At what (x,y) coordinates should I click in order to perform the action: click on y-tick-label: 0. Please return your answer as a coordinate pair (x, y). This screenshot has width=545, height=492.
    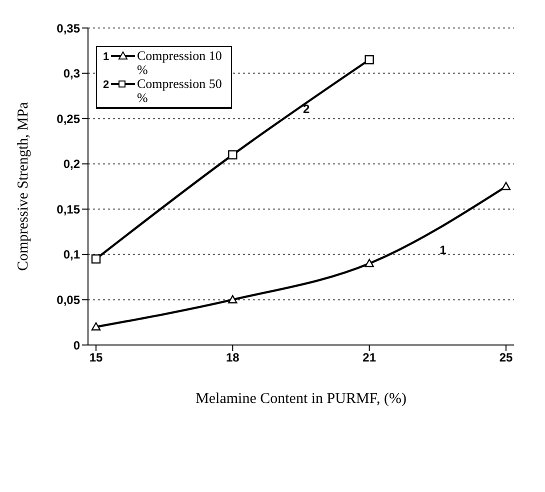
    Looking at the image, I should click on (76, 345).